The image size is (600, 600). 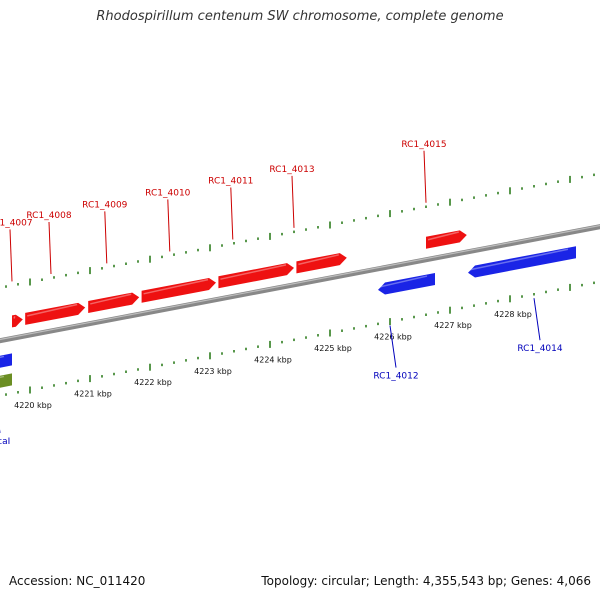 I want to click on tick-label: 4224 kbp, so click(x=273, y=359).